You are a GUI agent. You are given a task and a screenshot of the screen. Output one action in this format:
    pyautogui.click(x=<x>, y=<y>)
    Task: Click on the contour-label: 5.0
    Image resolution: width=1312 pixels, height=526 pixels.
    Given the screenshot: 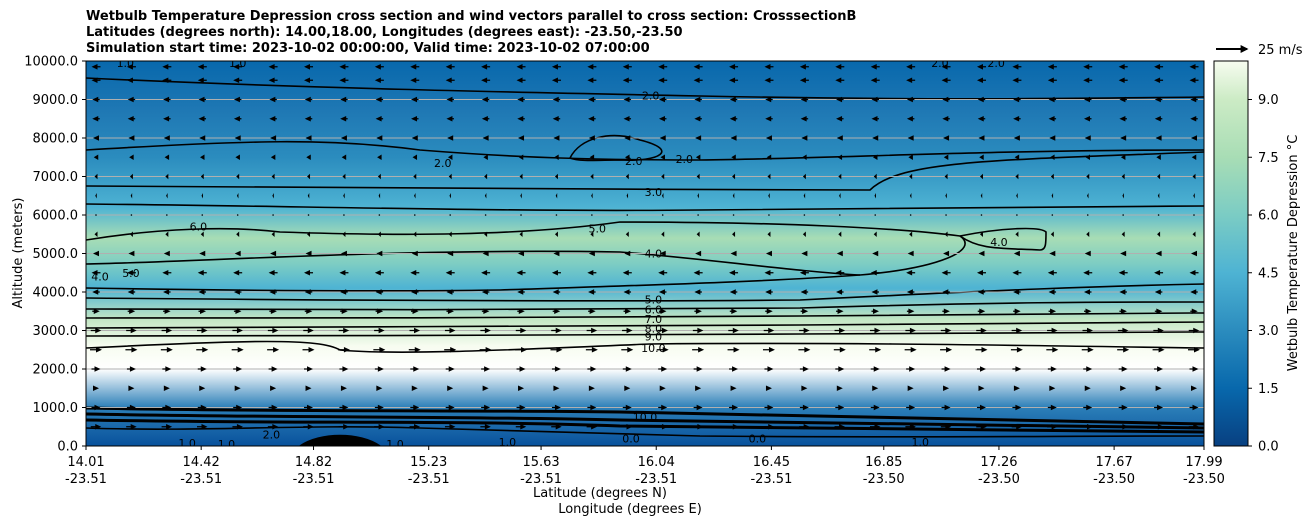 What is the action you would take?
    pyautogui.click(x=597, y=228)
    